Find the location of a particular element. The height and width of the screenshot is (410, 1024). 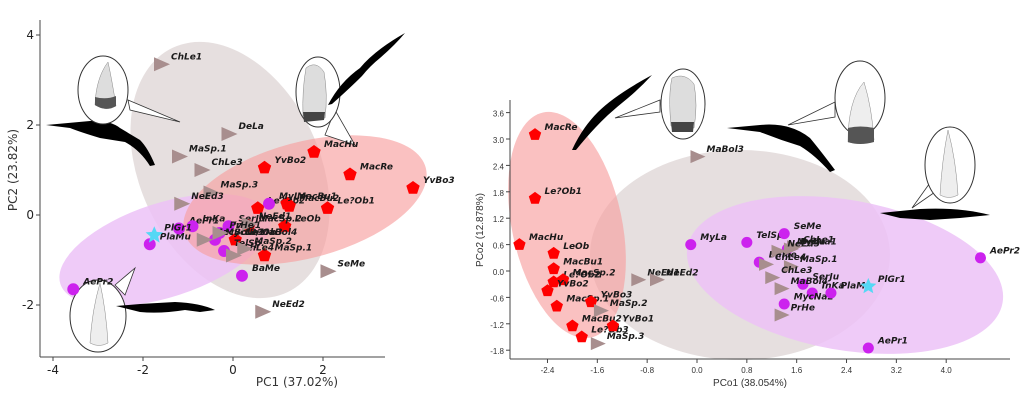

point-label: MycNa1 is located at coordinates (245, 233).